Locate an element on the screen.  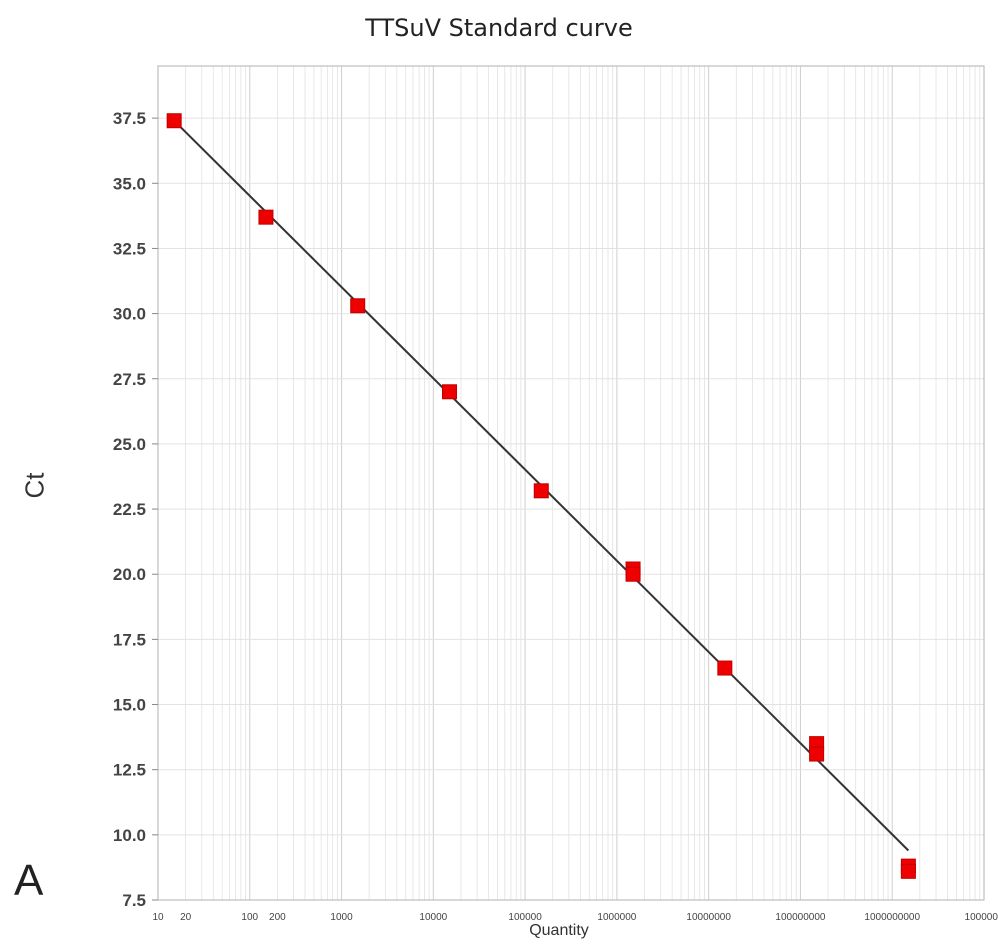
x-tick-label: 10000000 is located at coordinates (708, 917).